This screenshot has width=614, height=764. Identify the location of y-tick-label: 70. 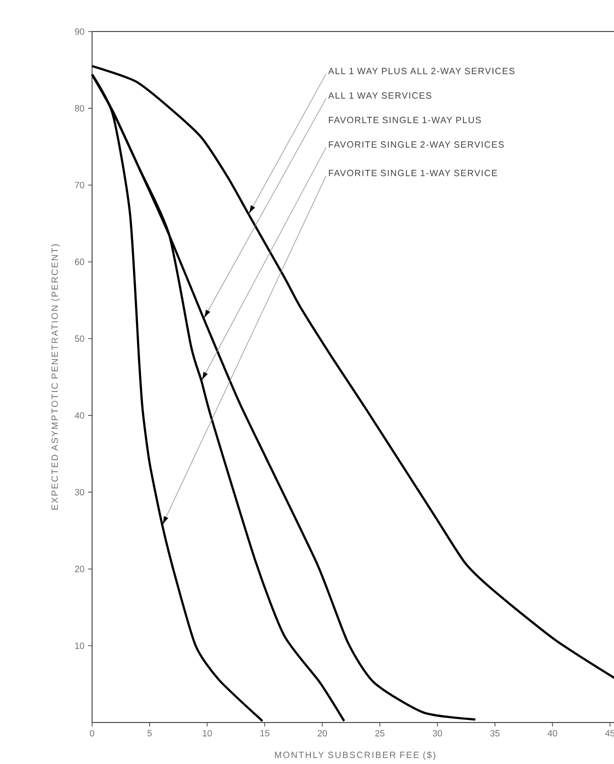
(79, 185).